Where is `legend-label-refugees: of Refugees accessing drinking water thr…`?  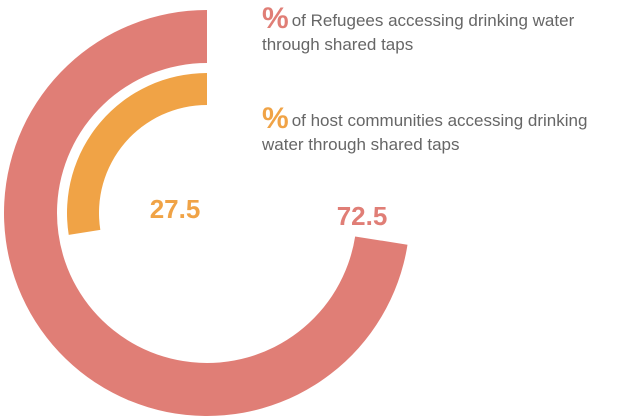 legend-label-refugees: of Refugees accessing drinking water thr… is located at coordinates (418, 32).